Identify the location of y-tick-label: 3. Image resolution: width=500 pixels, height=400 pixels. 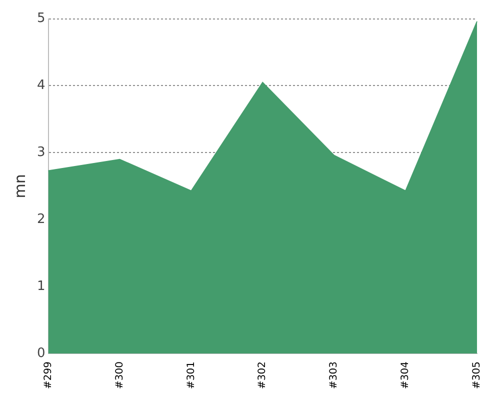
(41, 152).